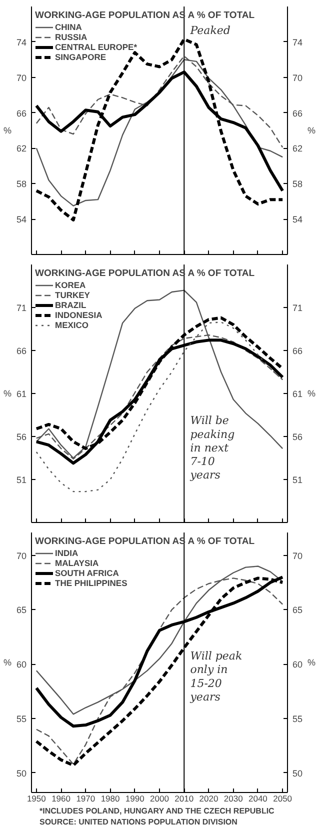 Image resolution: width=318 pixels, height=828 pixels. Describe the element at coordinates (297, 437) in the screenshot. I see `y2-tick-label: 56` at that location.